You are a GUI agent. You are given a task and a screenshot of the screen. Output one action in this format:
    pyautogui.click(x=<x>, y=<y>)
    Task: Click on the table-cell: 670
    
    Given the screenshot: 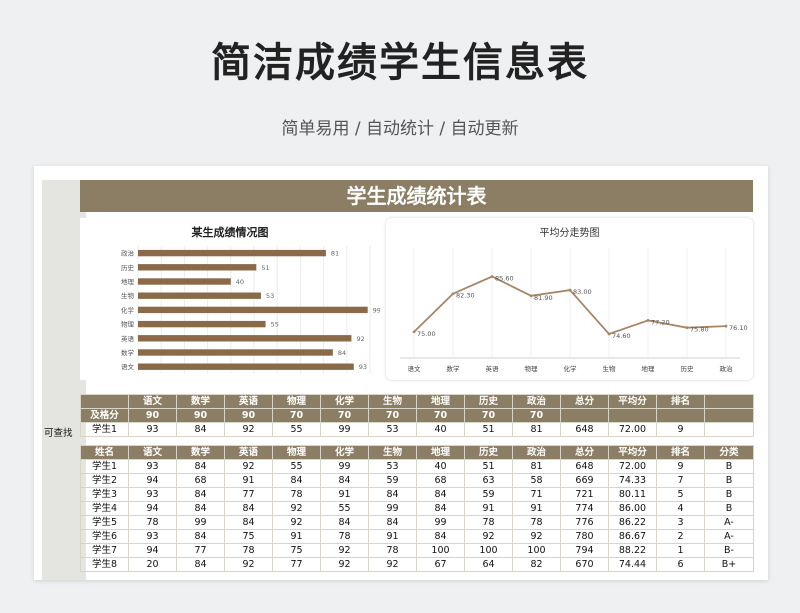 What is the action you would take?
    pyautogui.click(x=584, y=564)
    